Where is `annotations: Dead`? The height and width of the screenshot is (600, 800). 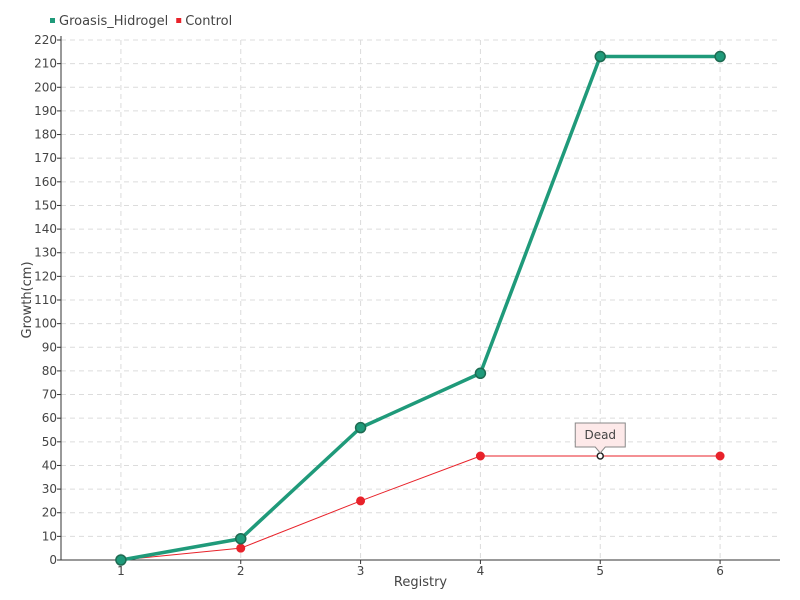
annotations: Dead is located at coordinates (600, 438).